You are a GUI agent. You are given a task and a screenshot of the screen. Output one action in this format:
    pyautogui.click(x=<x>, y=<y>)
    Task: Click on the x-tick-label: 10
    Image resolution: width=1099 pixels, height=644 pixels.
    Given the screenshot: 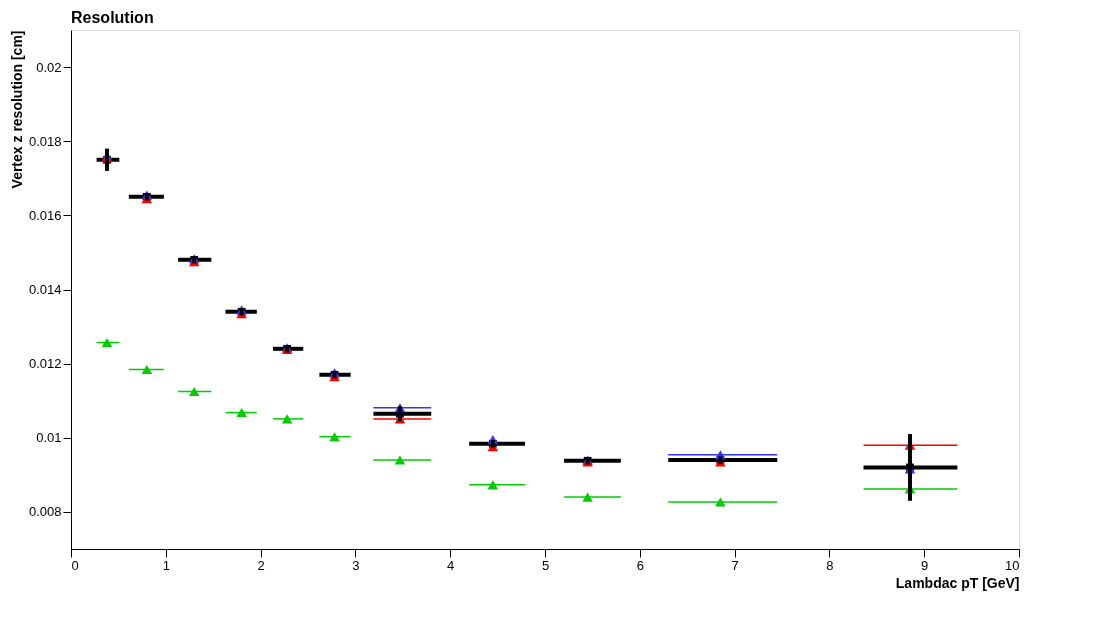 What is the action you would take?
    pyautogui.click(x=1012, y=565)
    